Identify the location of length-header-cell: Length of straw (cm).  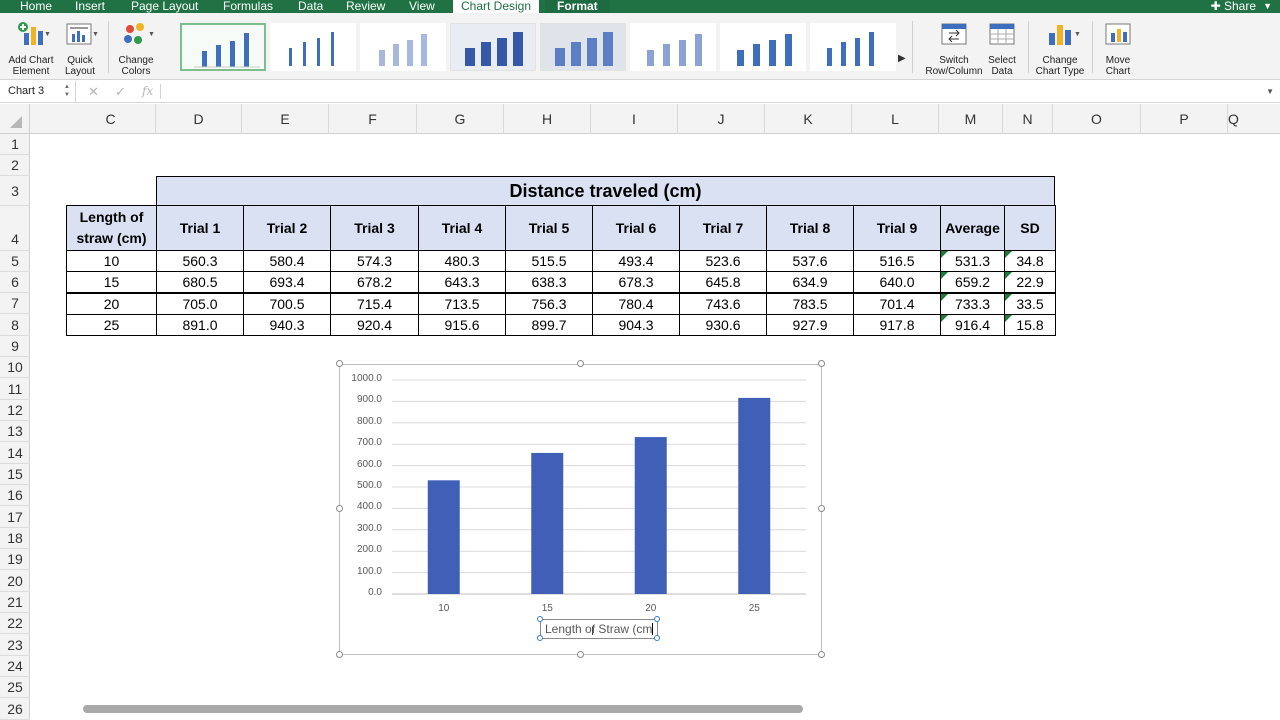
(111, 228).